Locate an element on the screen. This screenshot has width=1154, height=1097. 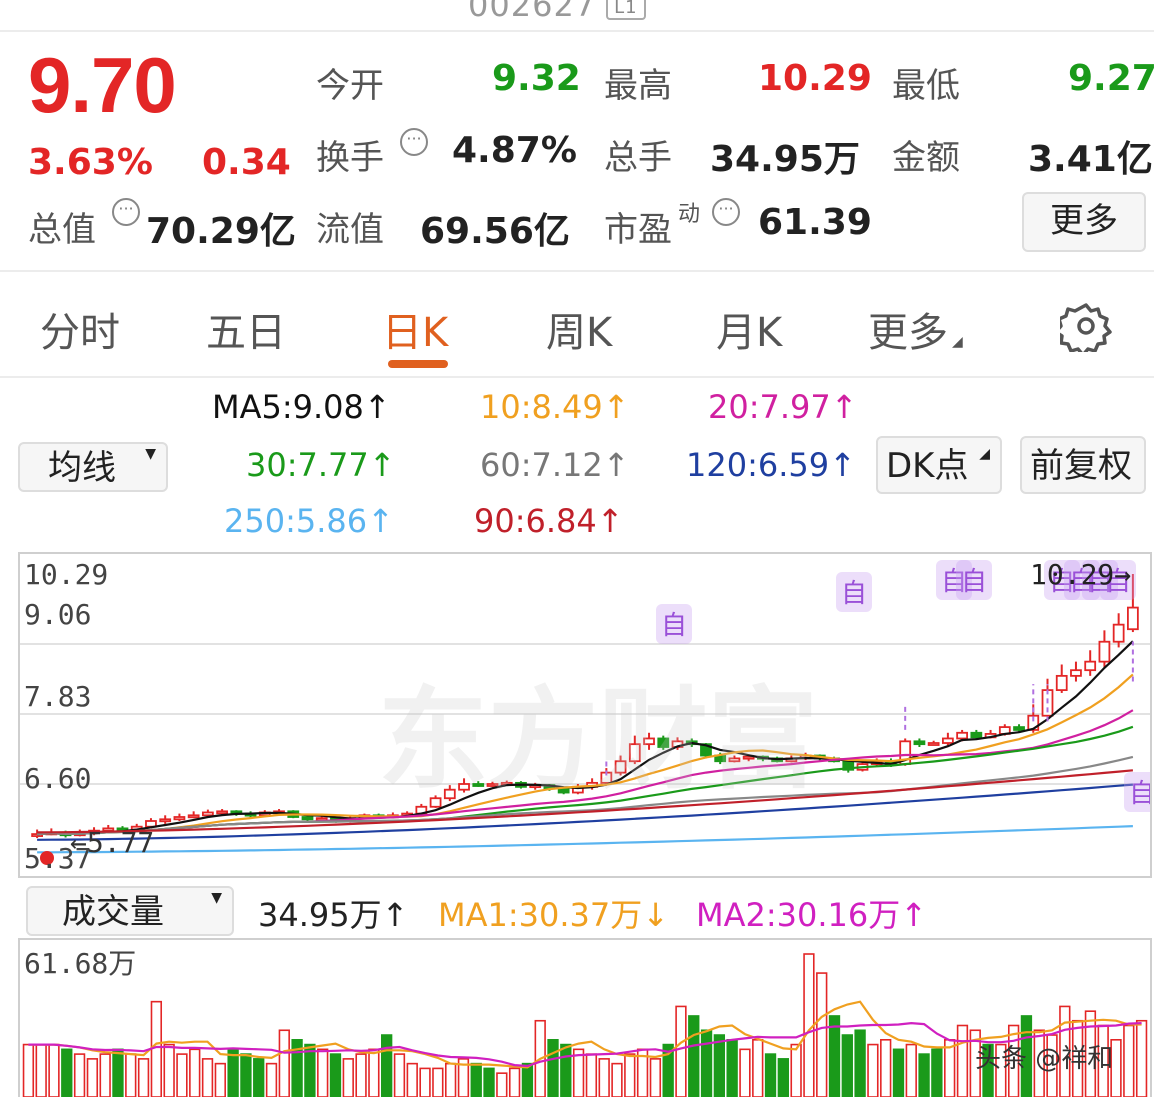
amount-value: 3.41亿 is located at coordinates (1090, 159).